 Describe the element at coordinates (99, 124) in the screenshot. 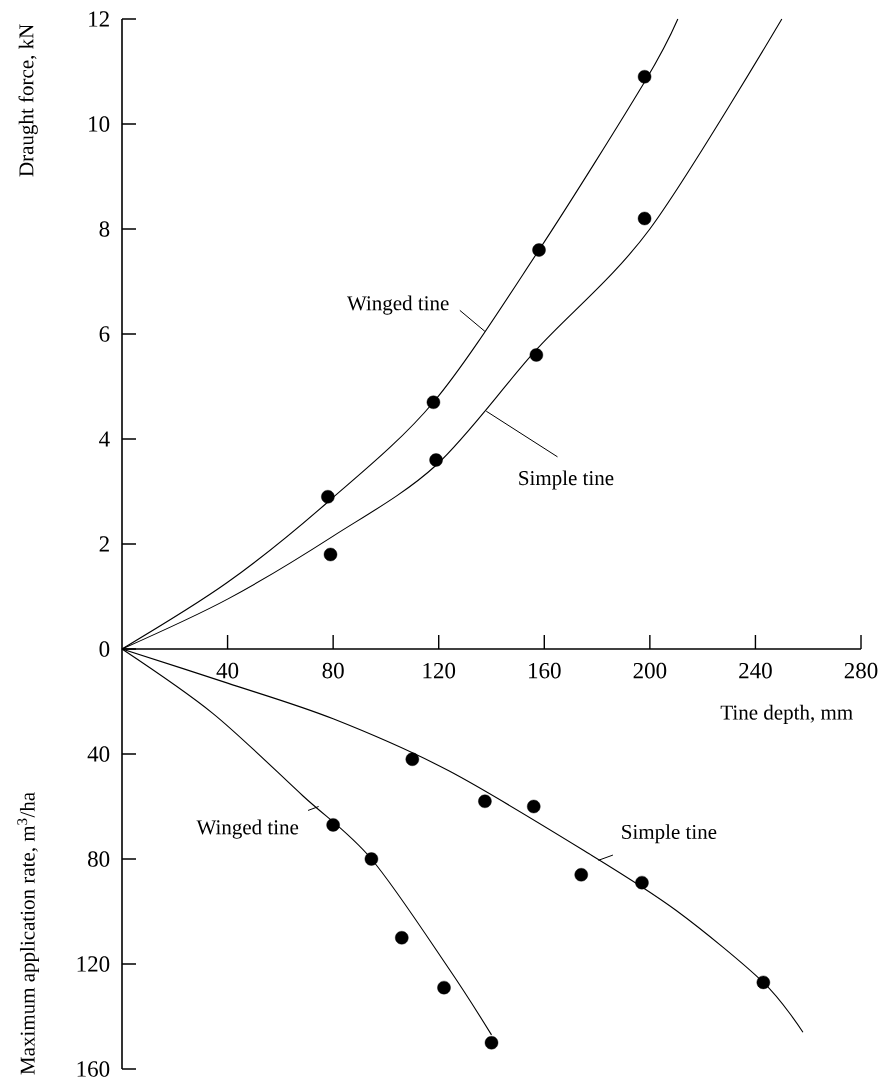

I see `y-tick-label: 10` at that location.